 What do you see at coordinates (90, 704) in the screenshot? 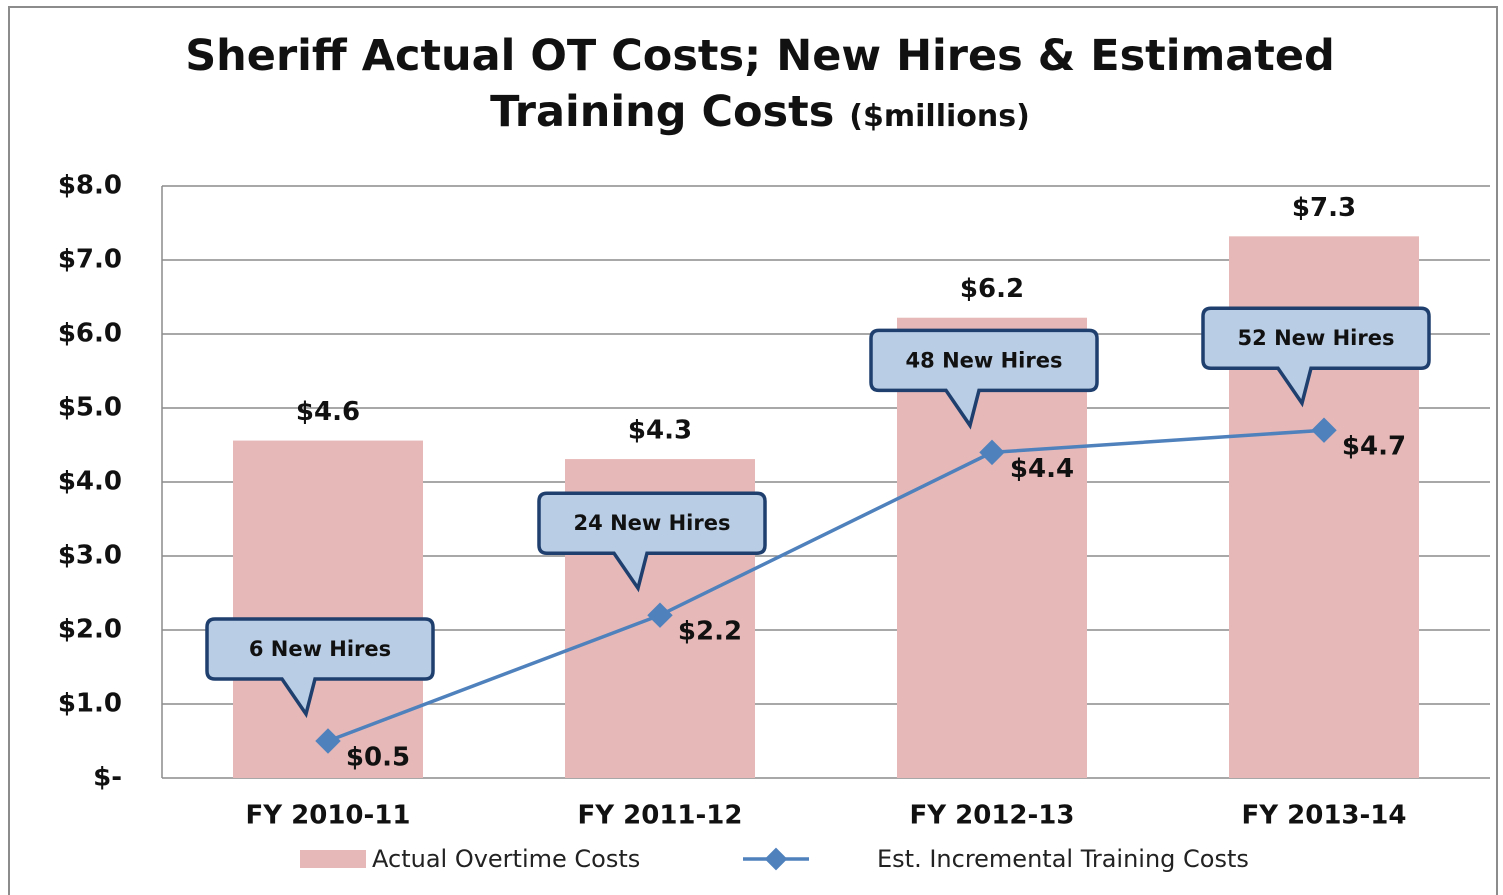
I see `y-tick-label: $1.0` at bounding box center [90, 704].